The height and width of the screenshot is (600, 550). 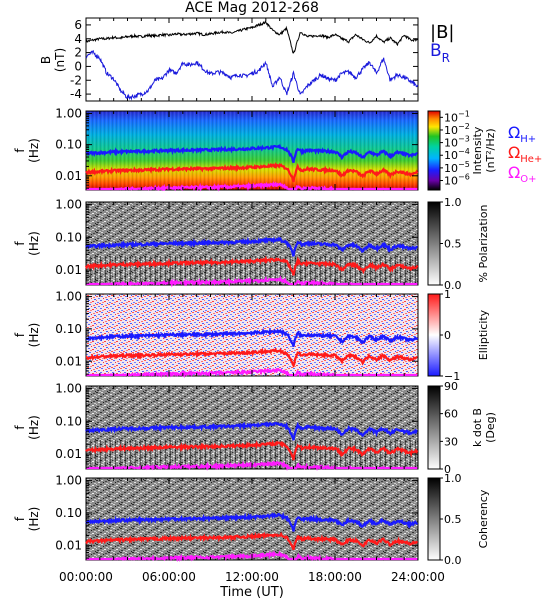 I want to click on colorbar-tick-exponent: −4, so click(x=464, y=151).